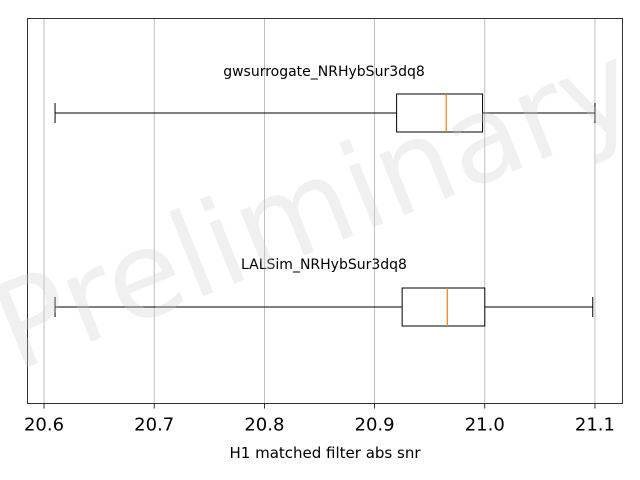  I want to click on x-tick-label: 21.1, so click(595, 425).